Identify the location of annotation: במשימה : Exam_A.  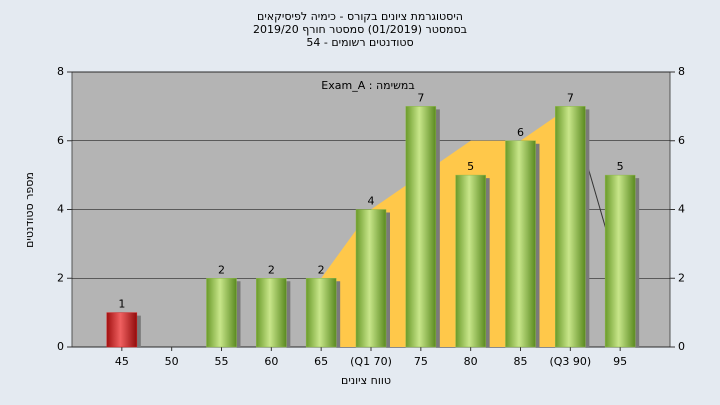
(367, 85).